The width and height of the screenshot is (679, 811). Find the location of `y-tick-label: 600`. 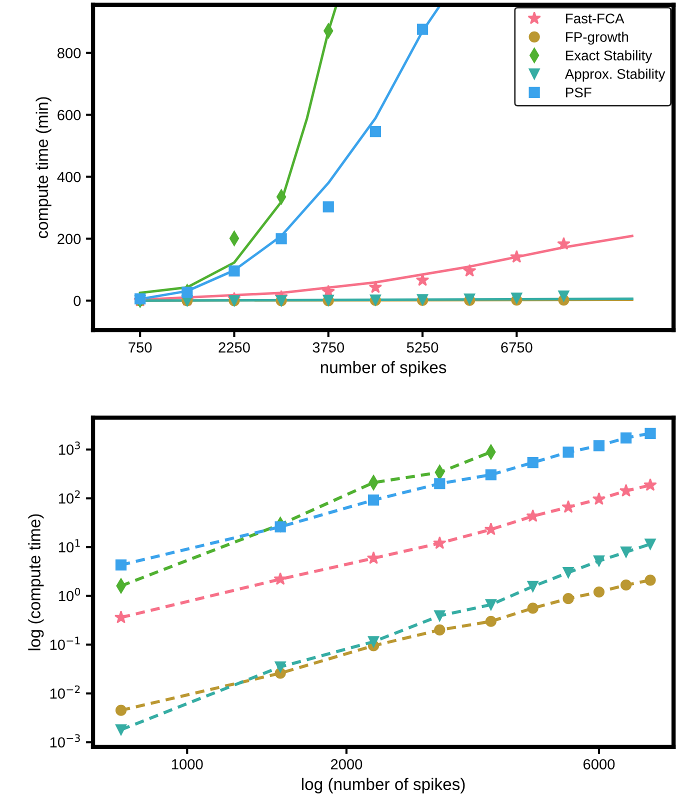

y-tick-label: 600 is located at coordinates (69, 115).